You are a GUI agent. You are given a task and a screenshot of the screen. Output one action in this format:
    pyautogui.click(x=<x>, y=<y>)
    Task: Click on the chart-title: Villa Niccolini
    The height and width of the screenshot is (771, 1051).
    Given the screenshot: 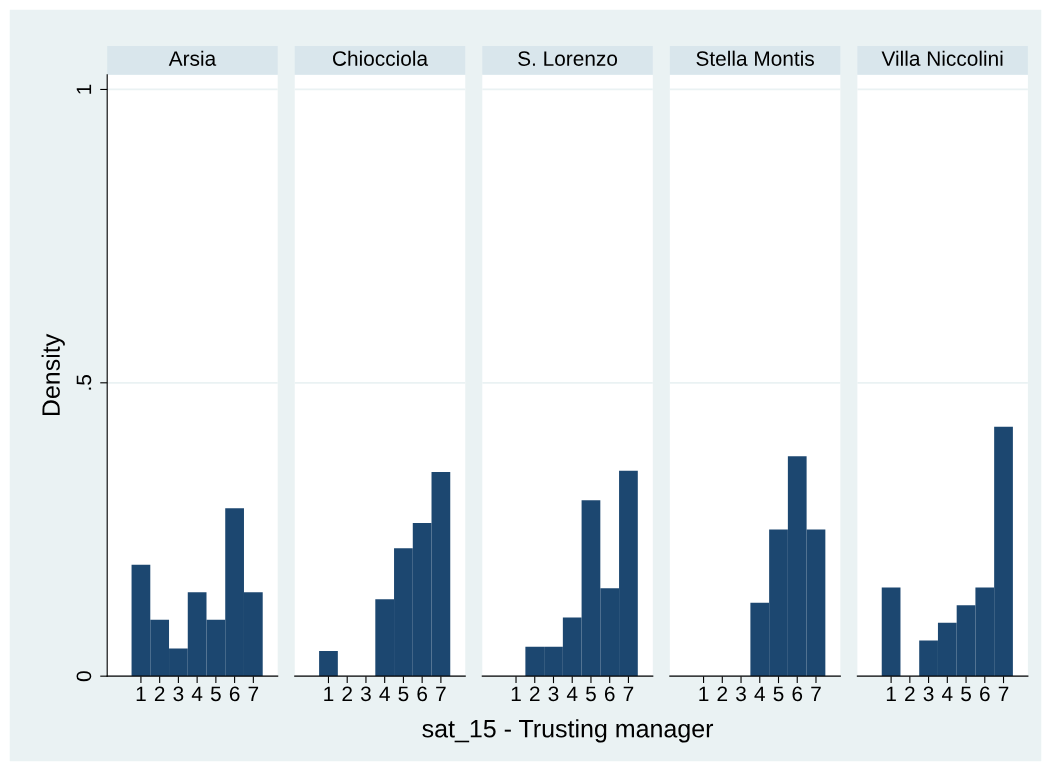 What is the action you would take?
    pyautogui.click(x=942, y=58)
    